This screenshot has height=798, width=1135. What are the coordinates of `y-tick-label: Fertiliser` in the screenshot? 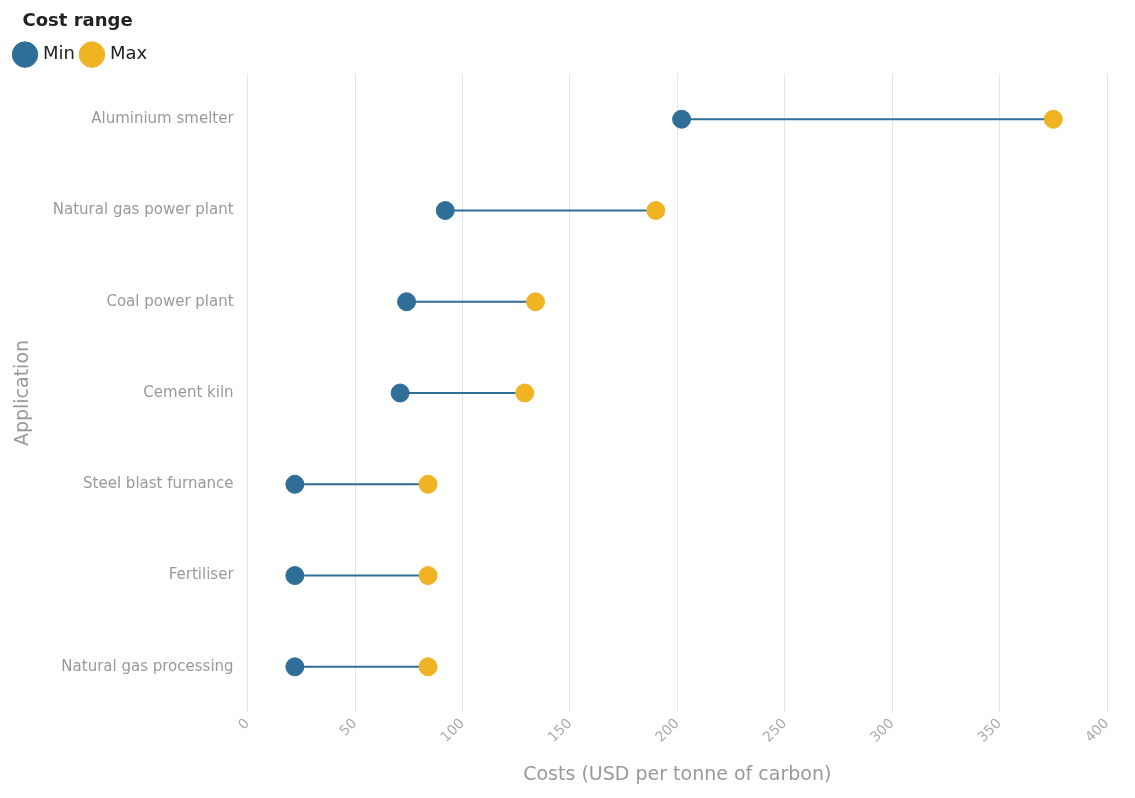 It's located at (201, 574).